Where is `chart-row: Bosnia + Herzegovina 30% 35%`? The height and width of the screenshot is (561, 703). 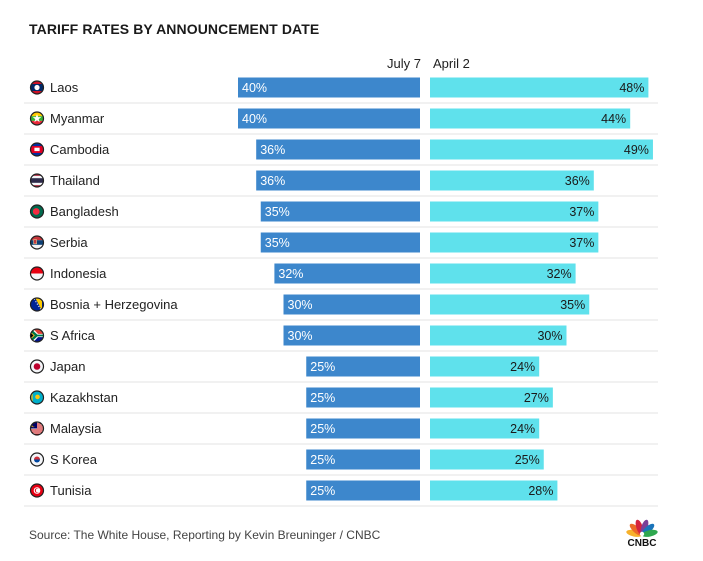
chart-row: Bosnia + Herzegovina 30% 35% is located at coordinates (341, 307).